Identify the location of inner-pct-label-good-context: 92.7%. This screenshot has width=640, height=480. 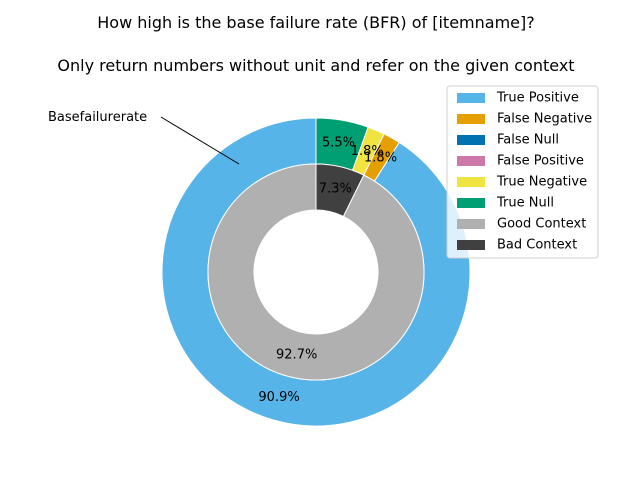
(296, 354).